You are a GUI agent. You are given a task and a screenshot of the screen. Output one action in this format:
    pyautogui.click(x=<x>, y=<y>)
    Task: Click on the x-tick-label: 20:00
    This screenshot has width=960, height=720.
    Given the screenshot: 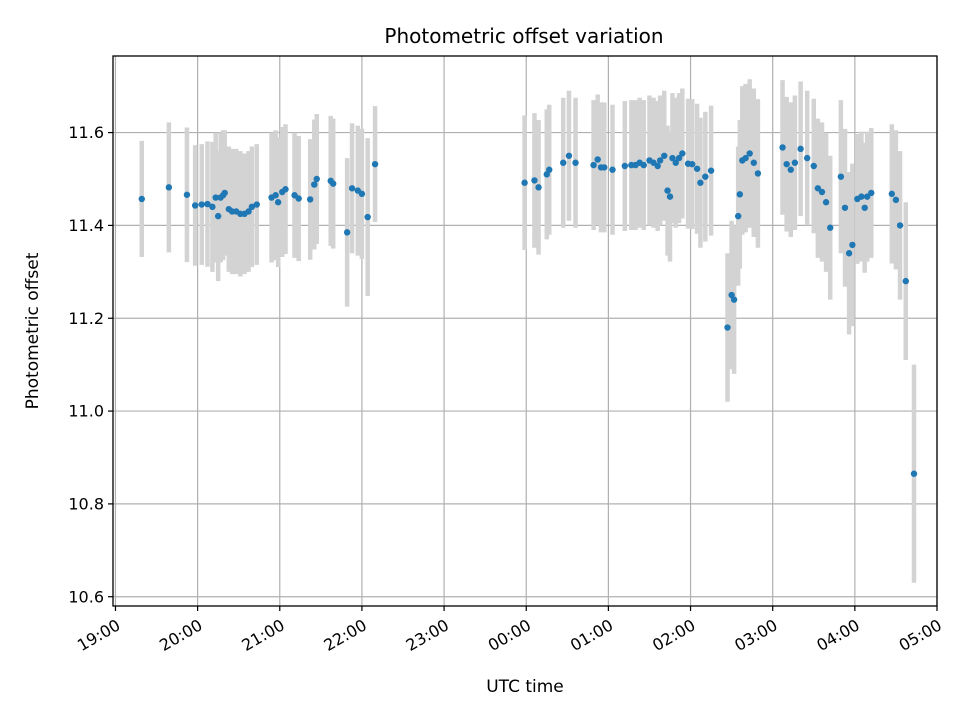 What is the action you would take?
    pyautogui.click(x=180, y=635)
    